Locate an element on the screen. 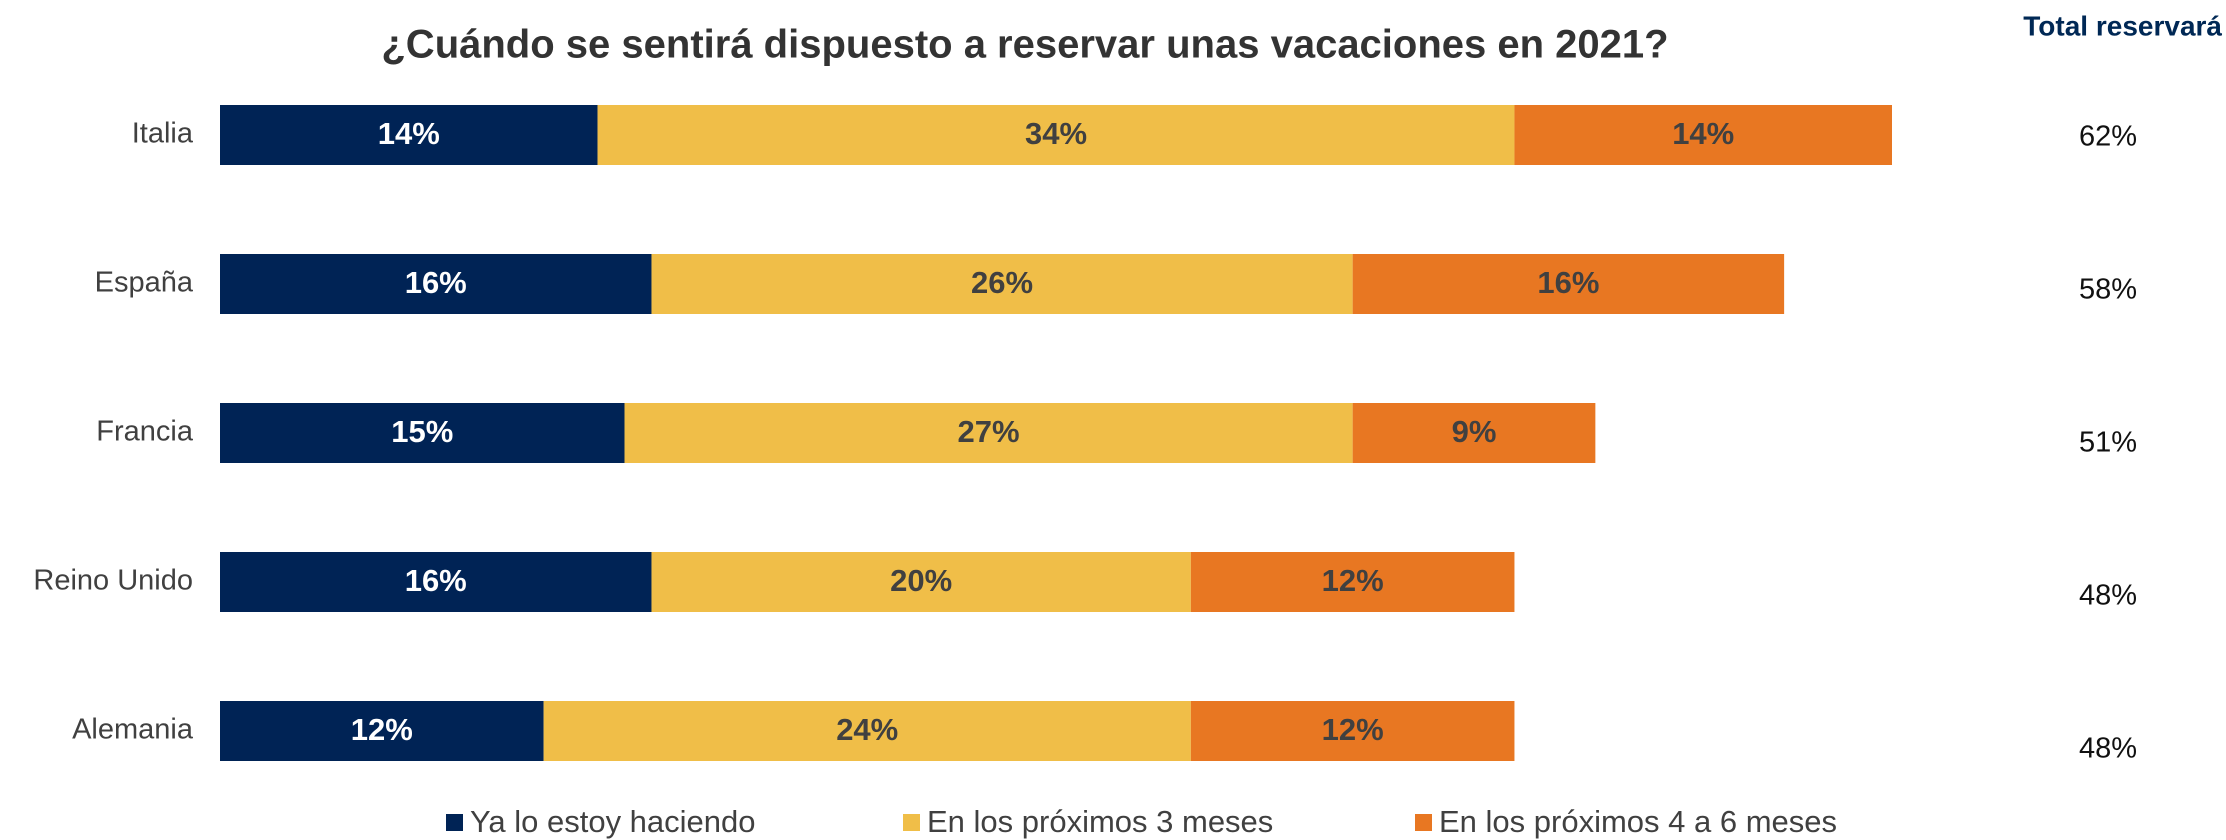 The width and height of the screenshot is (2226, 840). value-label: 24% is located at coordinates (867, 729).